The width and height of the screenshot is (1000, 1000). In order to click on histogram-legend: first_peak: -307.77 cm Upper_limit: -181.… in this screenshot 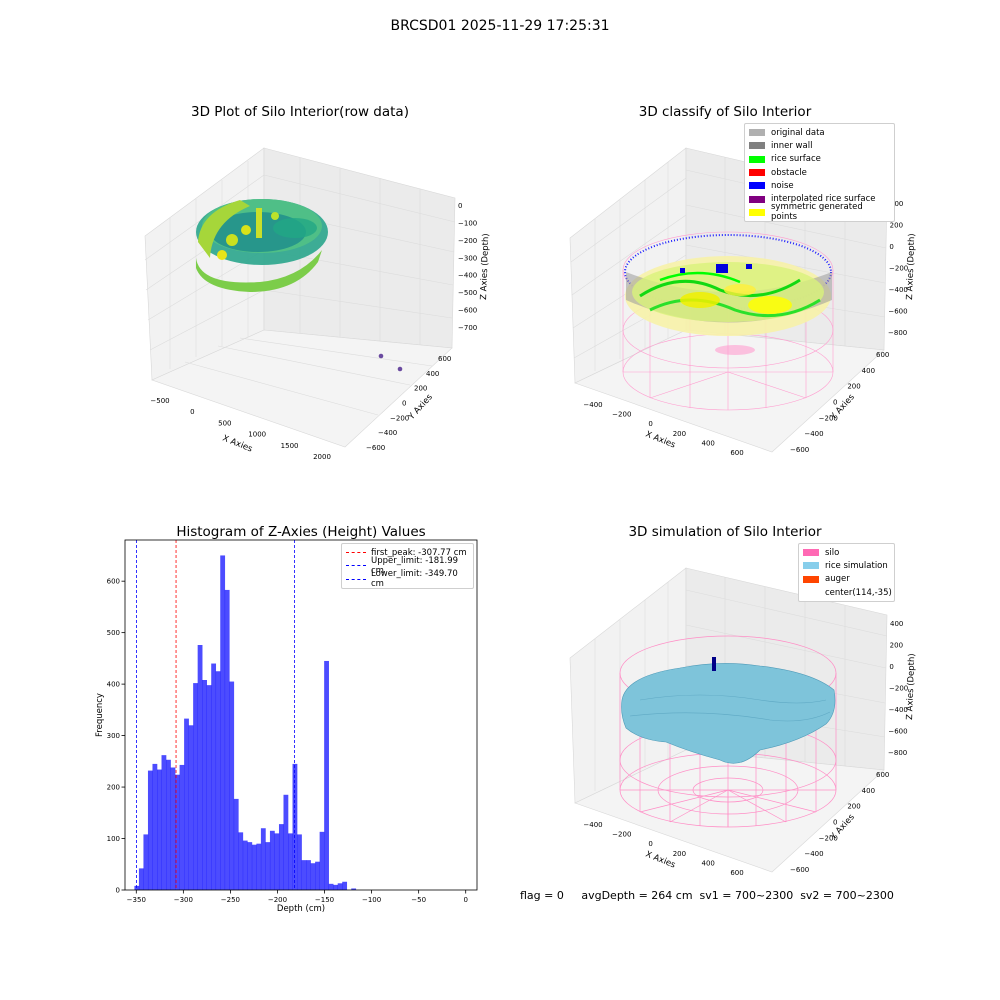, I will do `click(407, 566)`.